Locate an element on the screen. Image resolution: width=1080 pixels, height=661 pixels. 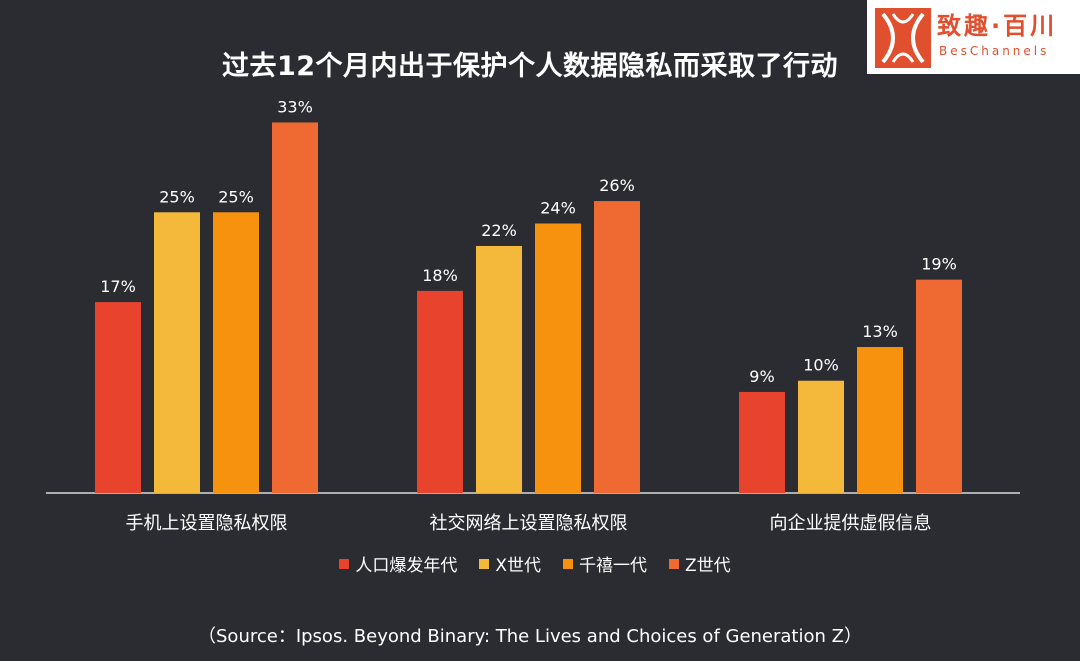
legend-item-0: 人口爆发年代 is located at coordinates (398, 563).